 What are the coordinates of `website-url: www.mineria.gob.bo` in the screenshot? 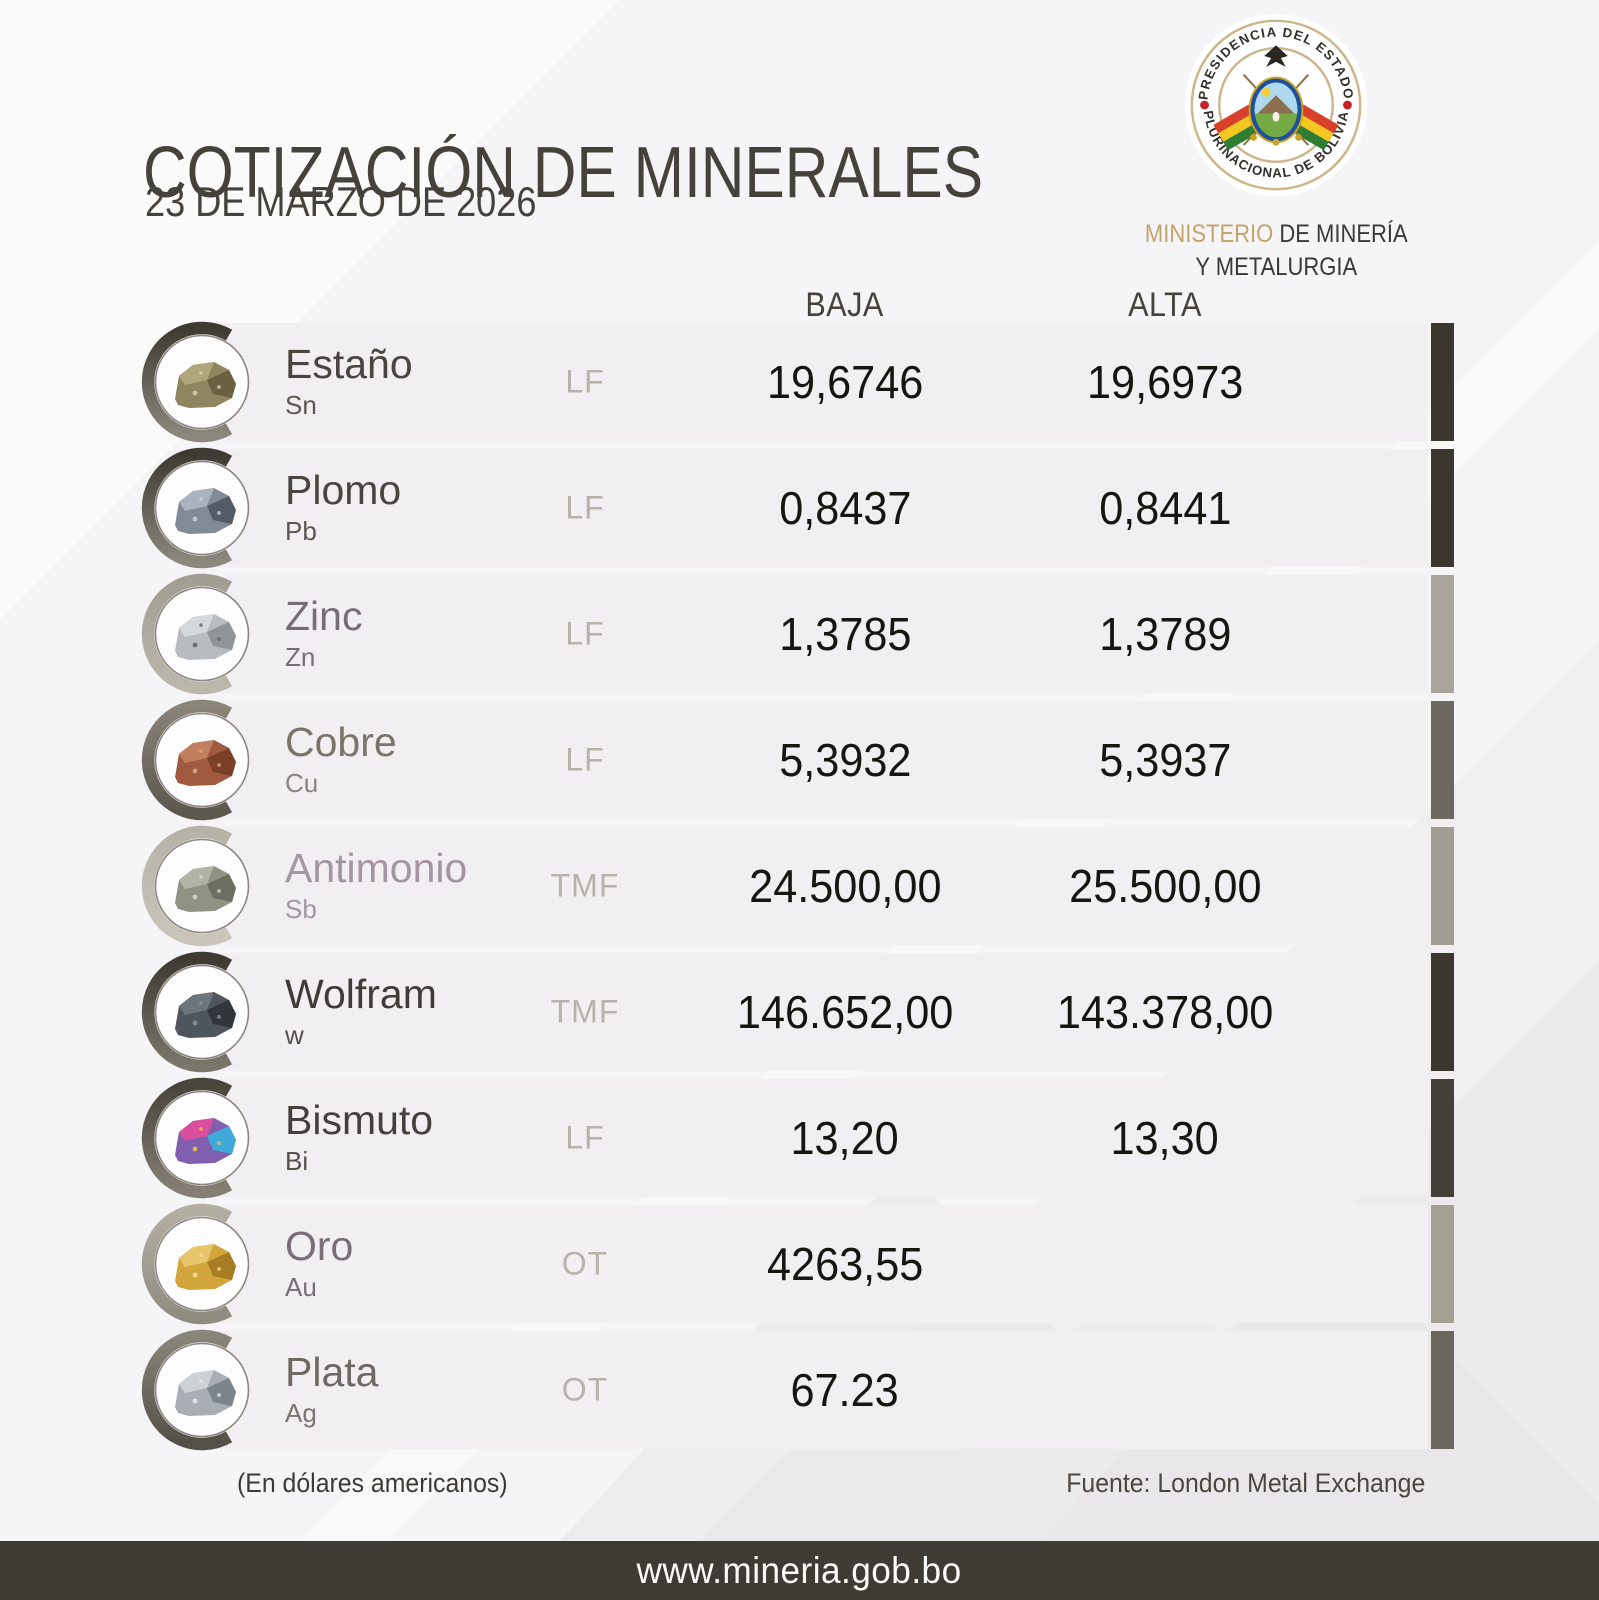 It's located at (799, 1570).